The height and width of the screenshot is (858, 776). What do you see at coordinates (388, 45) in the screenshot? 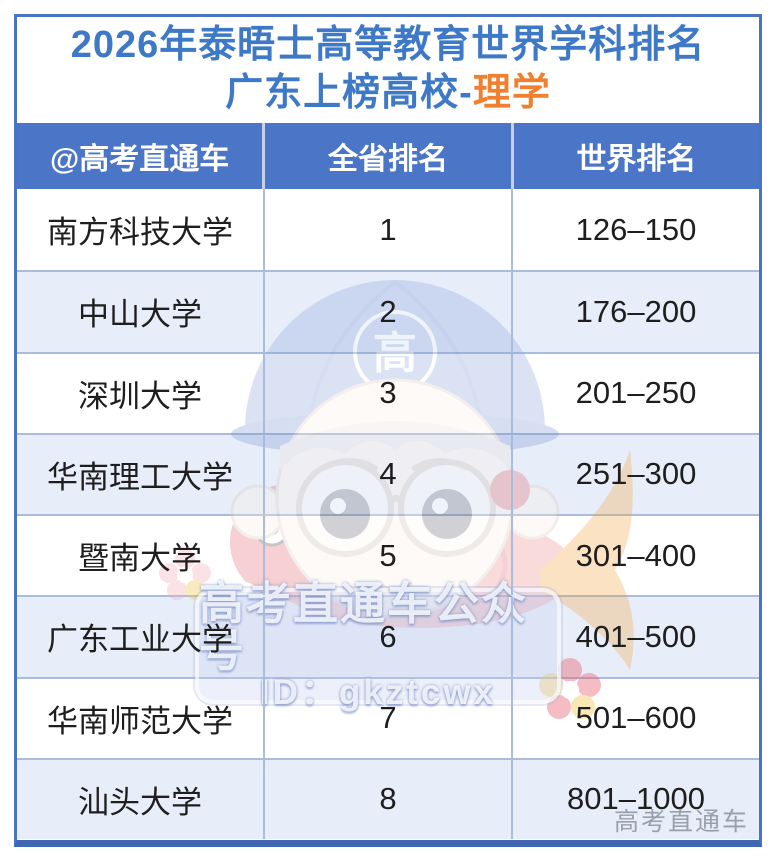
I see `page-title: 2026年泰晤士高等教育世界学科排名` at bounding box center [388, 45].